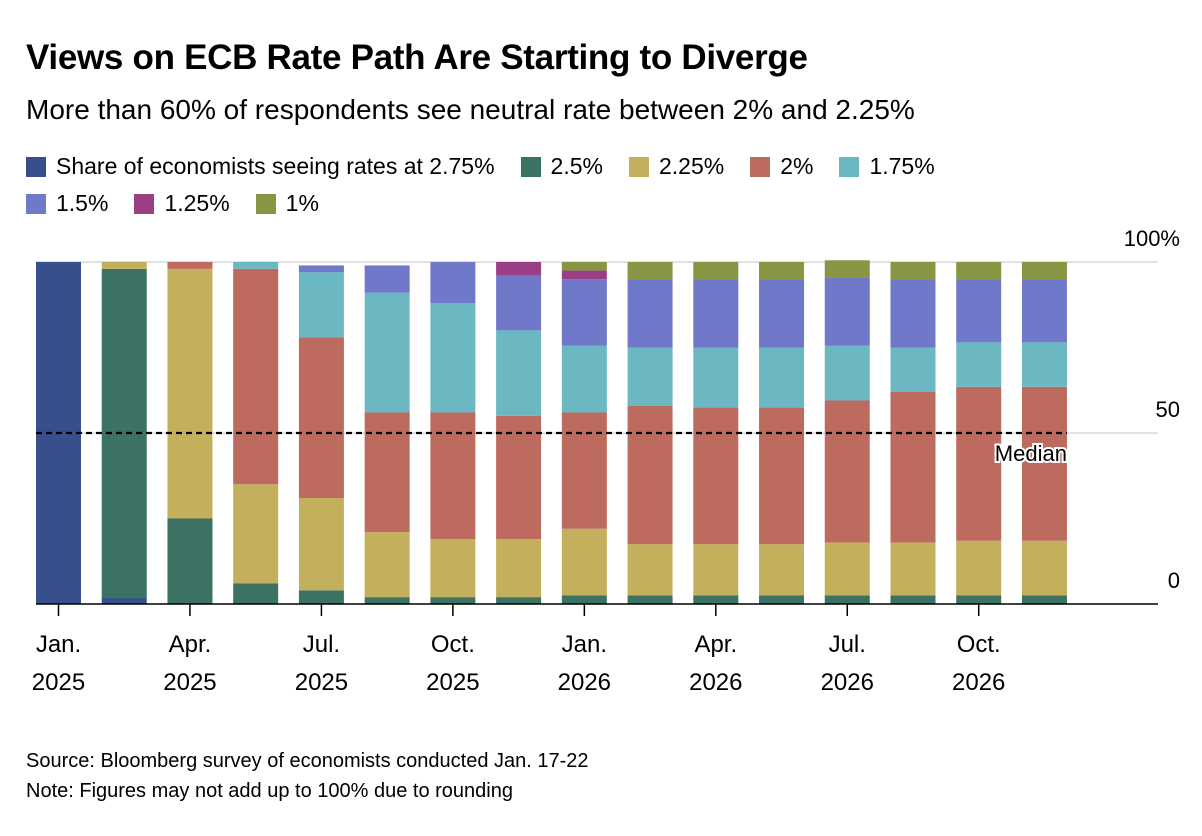 The width and height of the screenshot is (1202, 836). I want to click on legend-label: 1.5%, so click(82, 203).